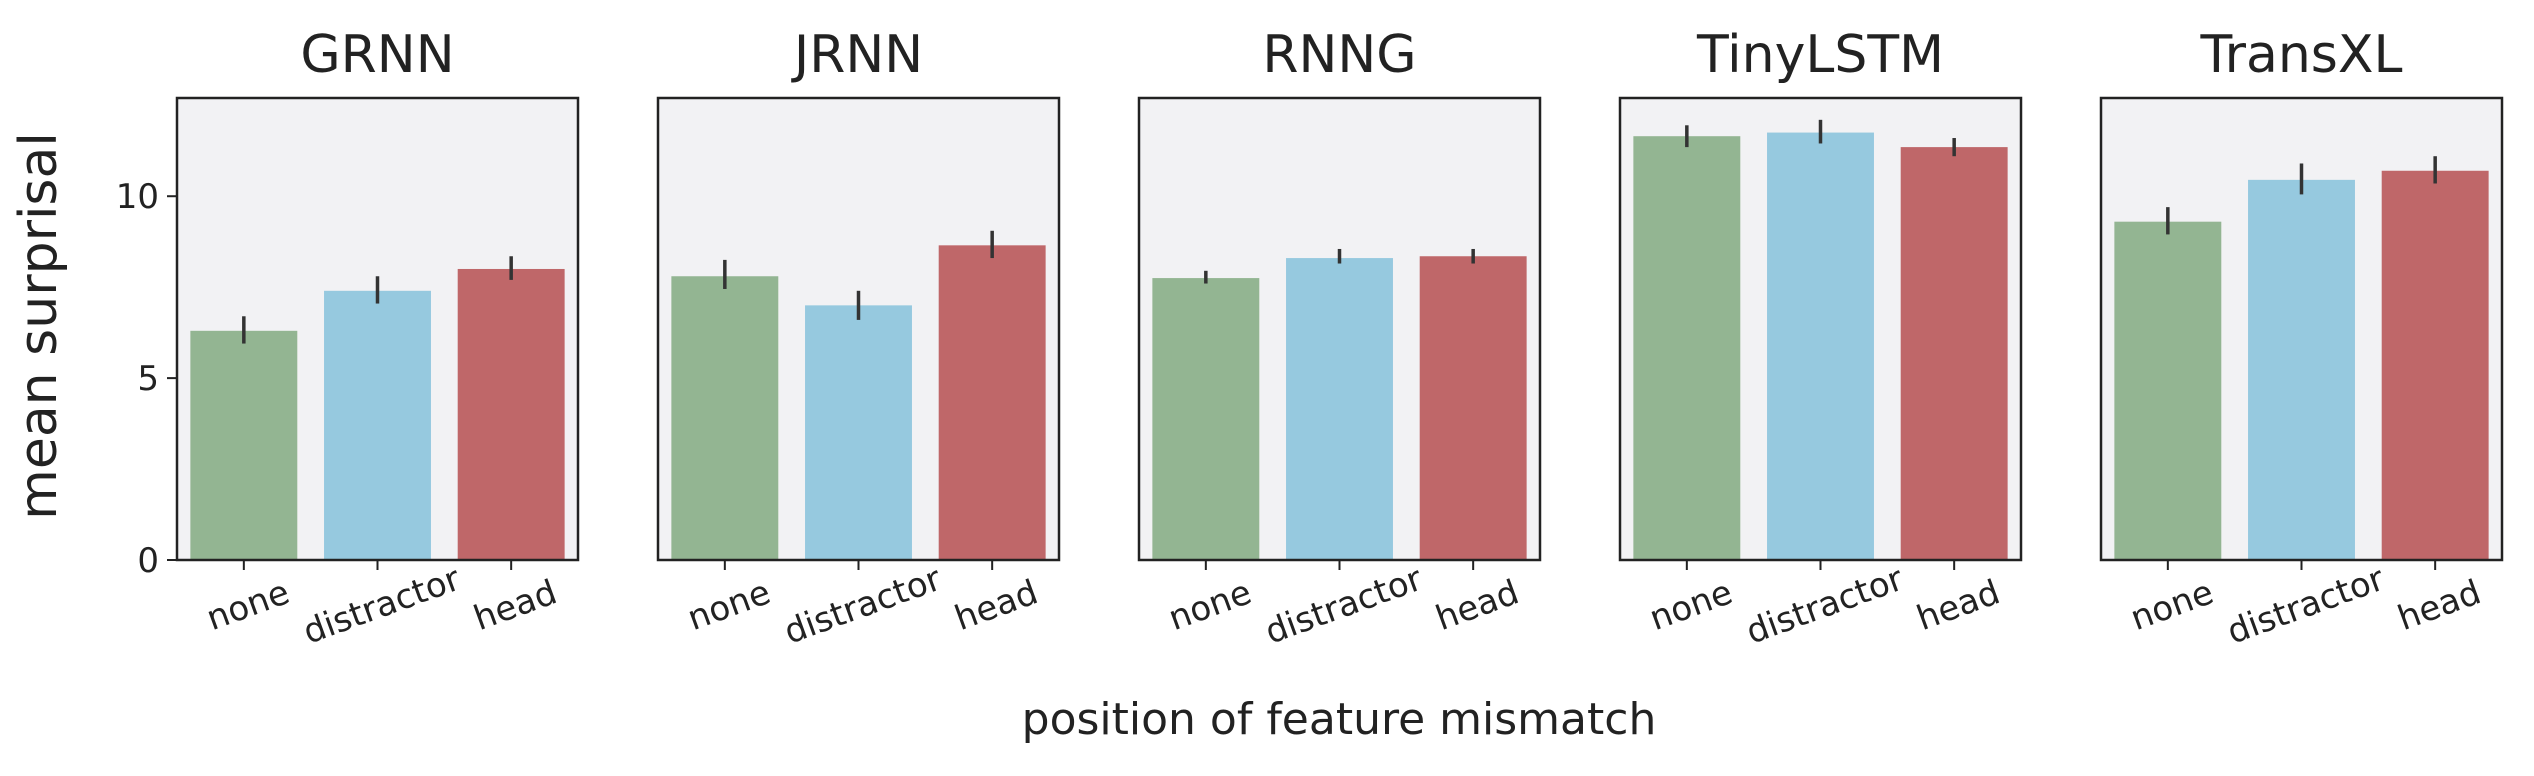 The height and width of the screenshot is (776, 2534). I want to click on panel-grnn: GRNN none distractor head 0 5 10, so click(348, 339).